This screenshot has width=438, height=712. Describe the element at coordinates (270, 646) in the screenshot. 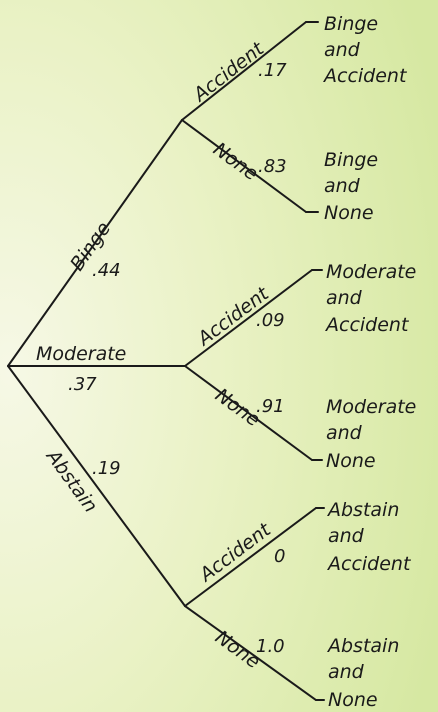

I see `outcome-prob-abstain-none: 1.0` at that location.